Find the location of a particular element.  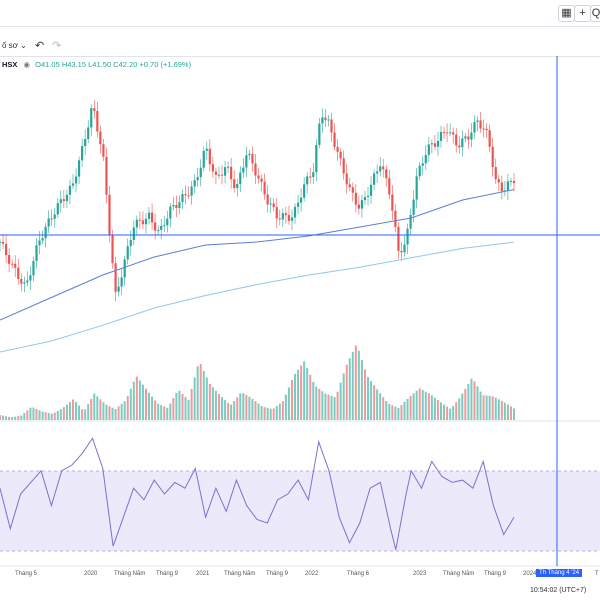

x-axis-label: T is located at coordinates (597, 574).